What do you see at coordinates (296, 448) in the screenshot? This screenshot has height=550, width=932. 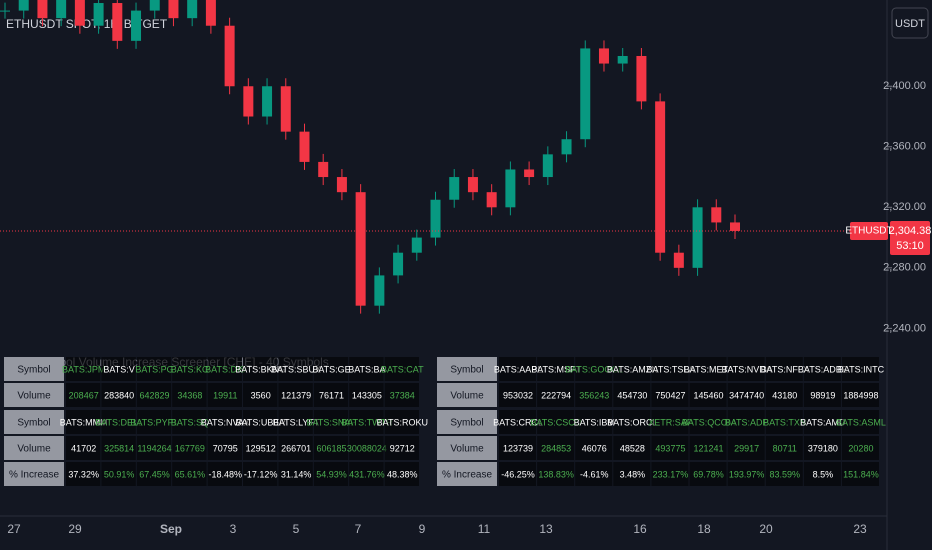 I see `volume-cell: 266701` at bounding box center [296, 448].